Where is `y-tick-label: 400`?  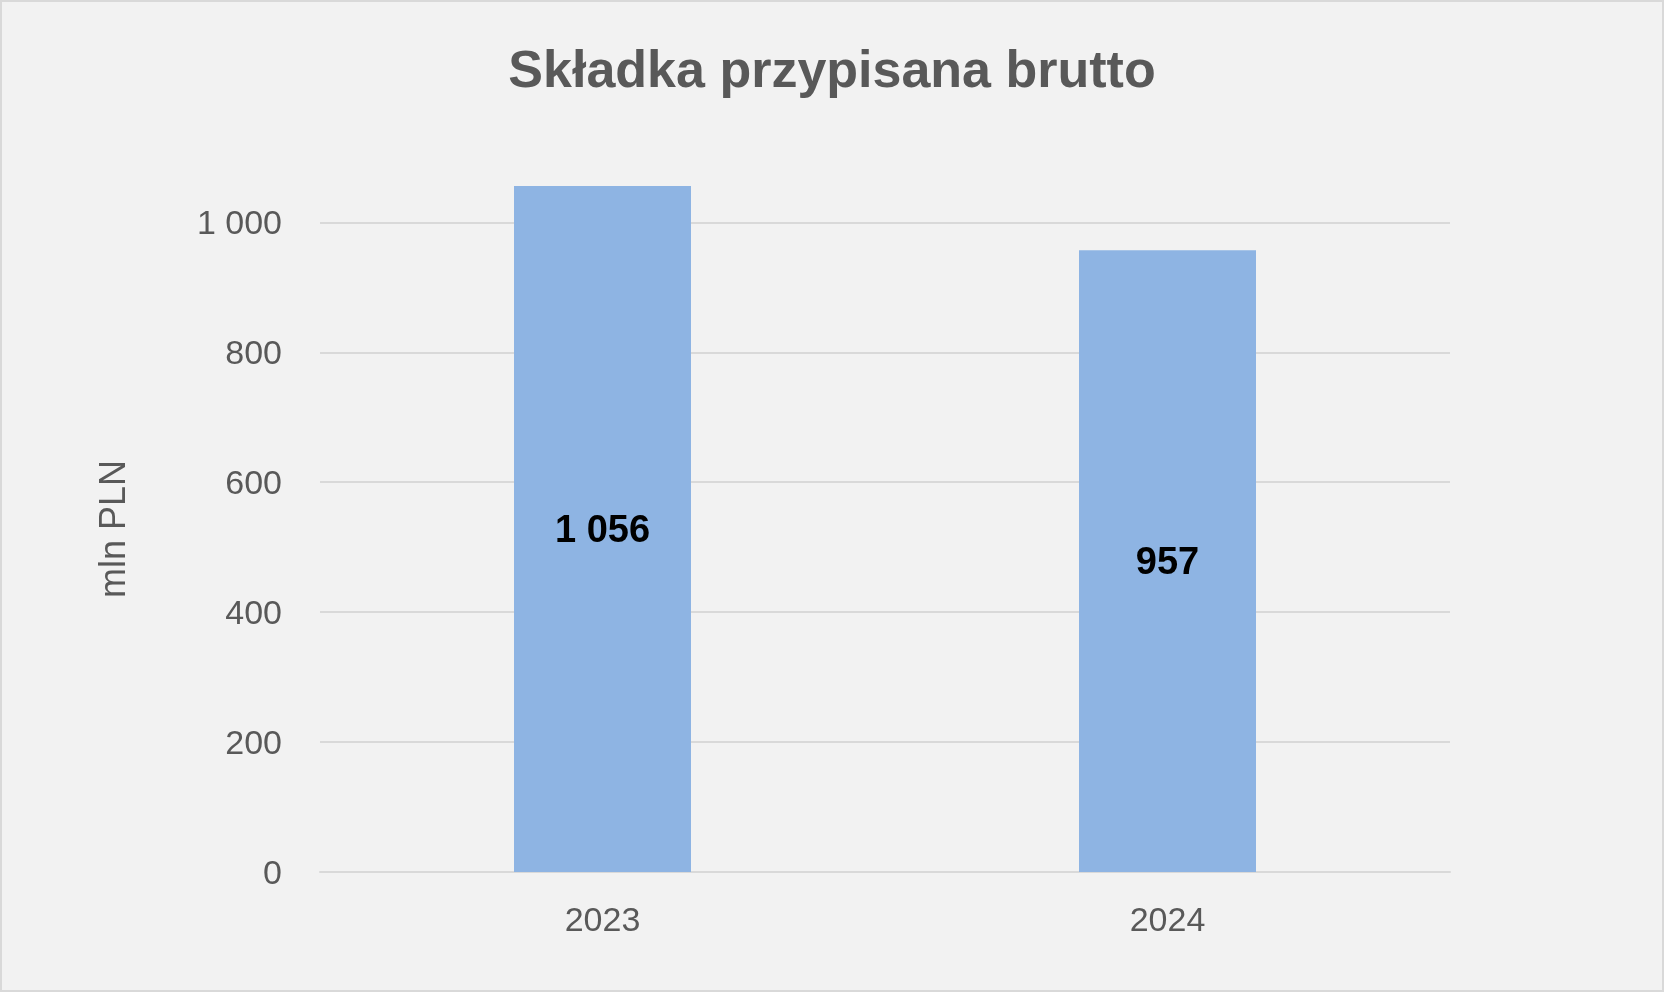 y-tick-label: 400 is located at coordinates (253, 612).